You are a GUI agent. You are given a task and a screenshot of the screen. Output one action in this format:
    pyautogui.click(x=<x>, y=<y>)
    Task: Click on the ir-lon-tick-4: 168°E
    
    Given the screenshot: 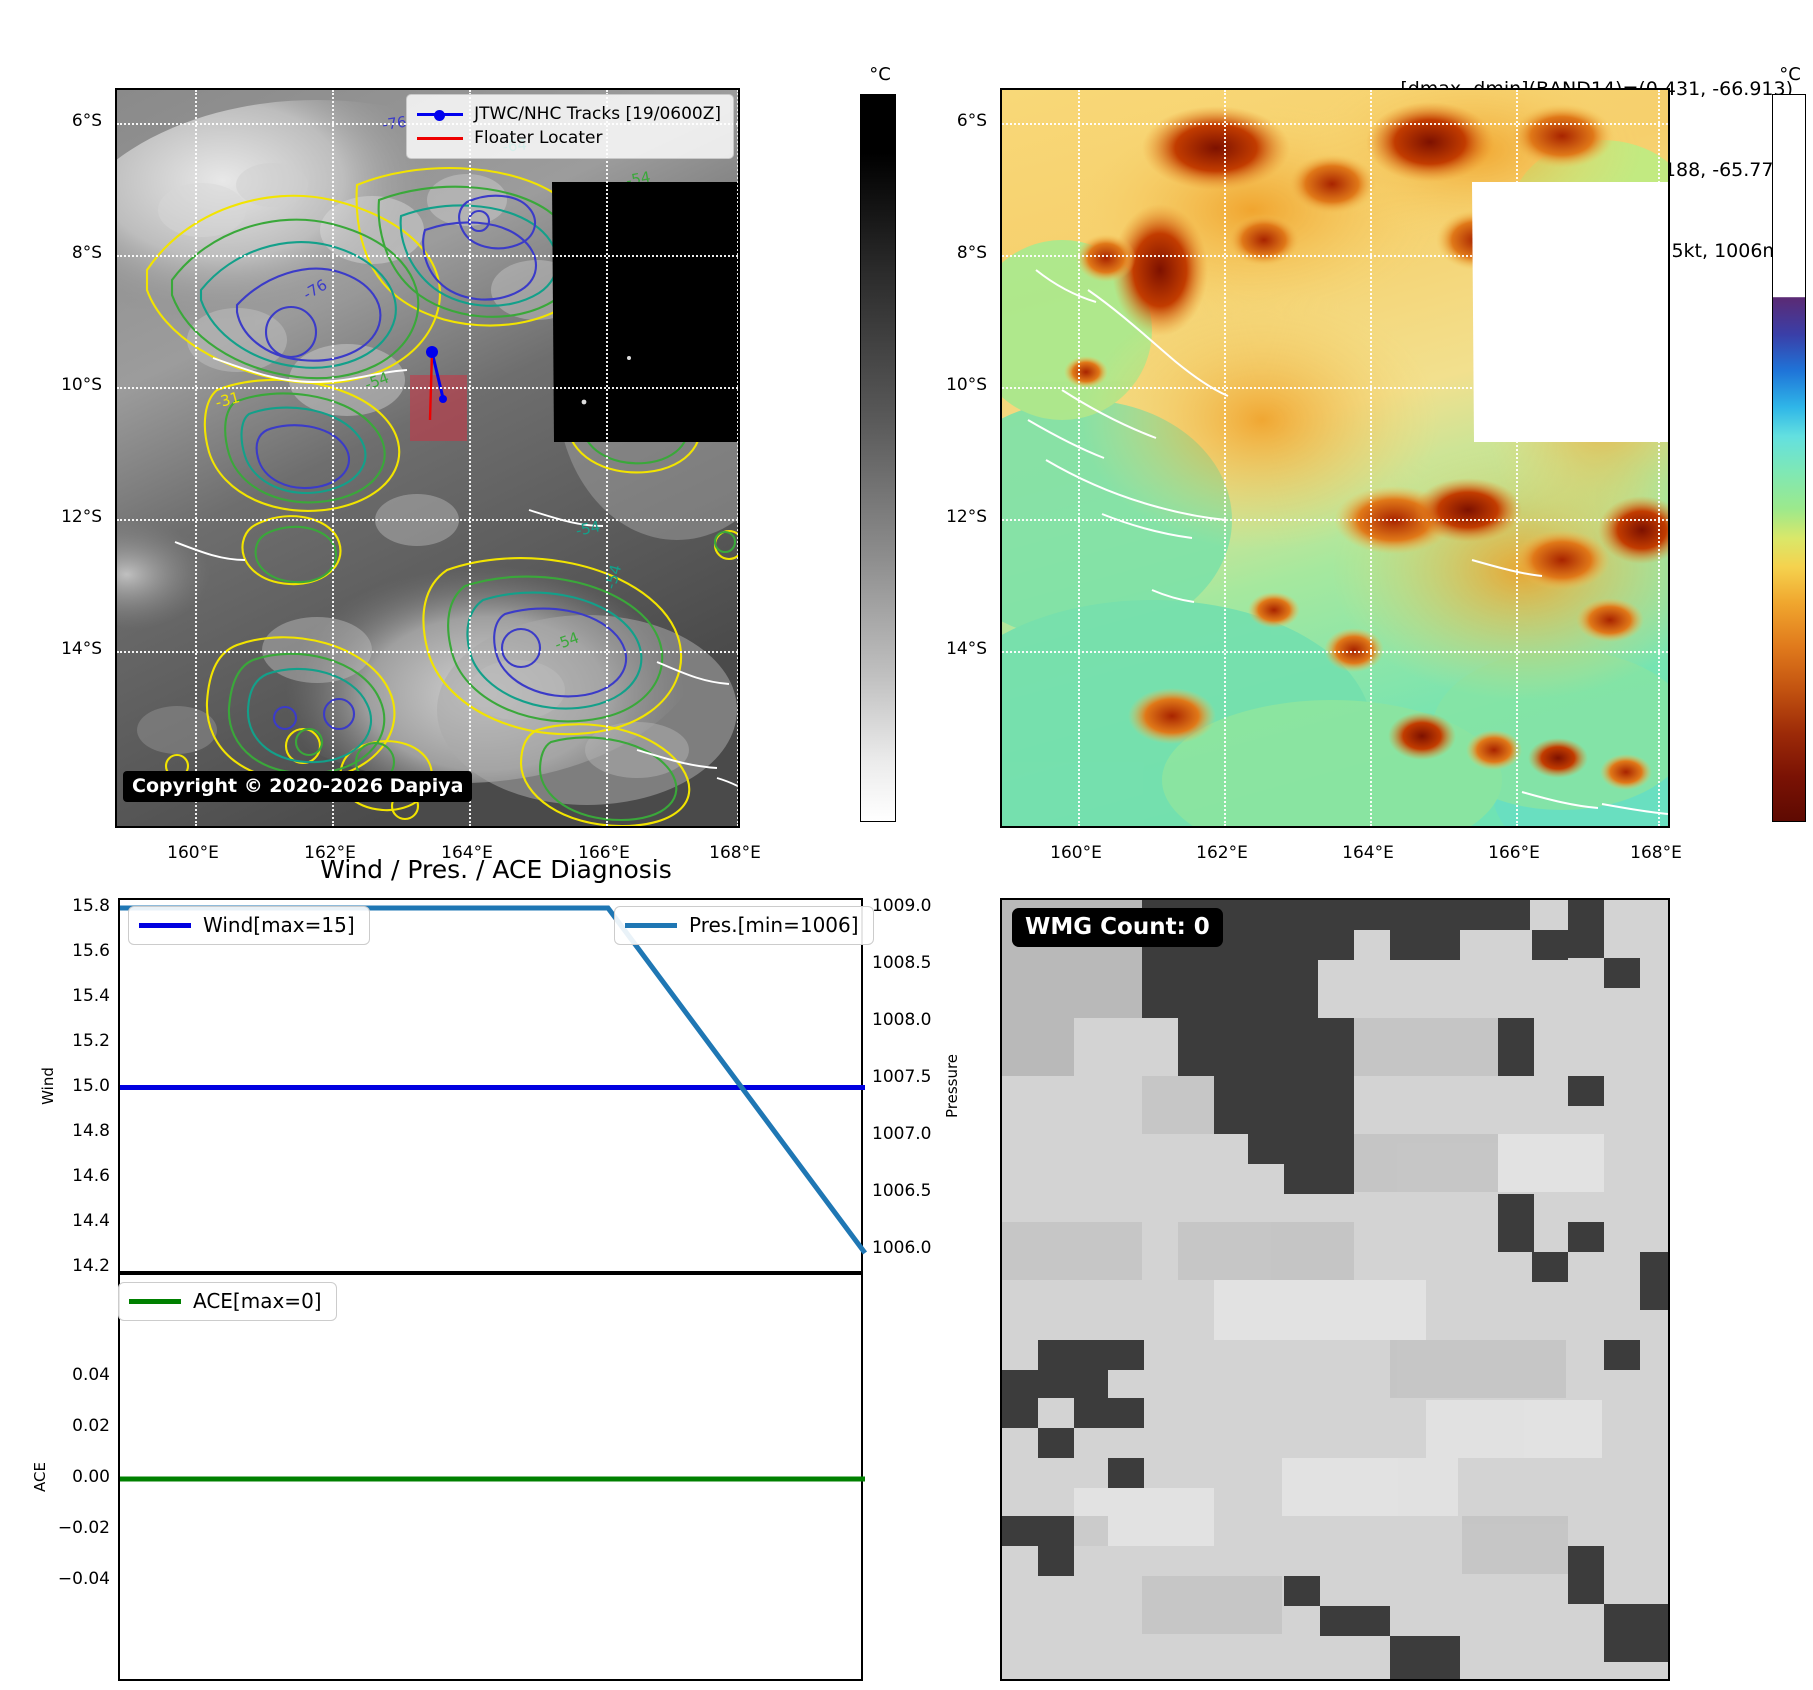 What is the action you would take?
    pyautogui.click(x=735, y=853)
    